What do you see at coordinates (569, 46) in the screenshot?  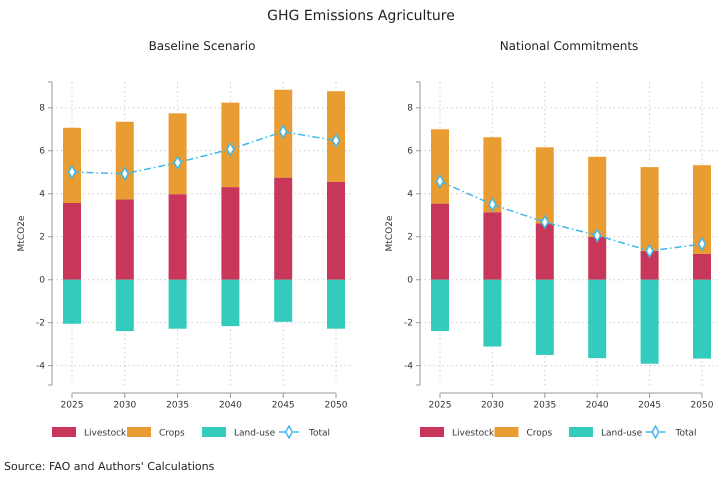 I see `chart-title: National Commitments` at bounding box center [569, 46].